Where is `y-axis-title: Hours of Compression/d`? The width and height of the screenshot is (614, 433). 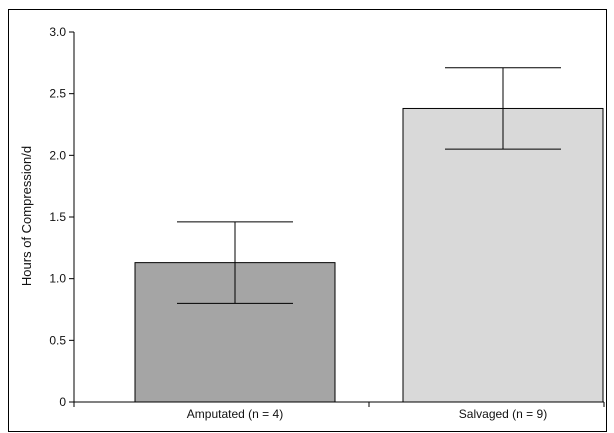
y-axis-title: Hours of Compression/d is located at coordinates (26, 216).